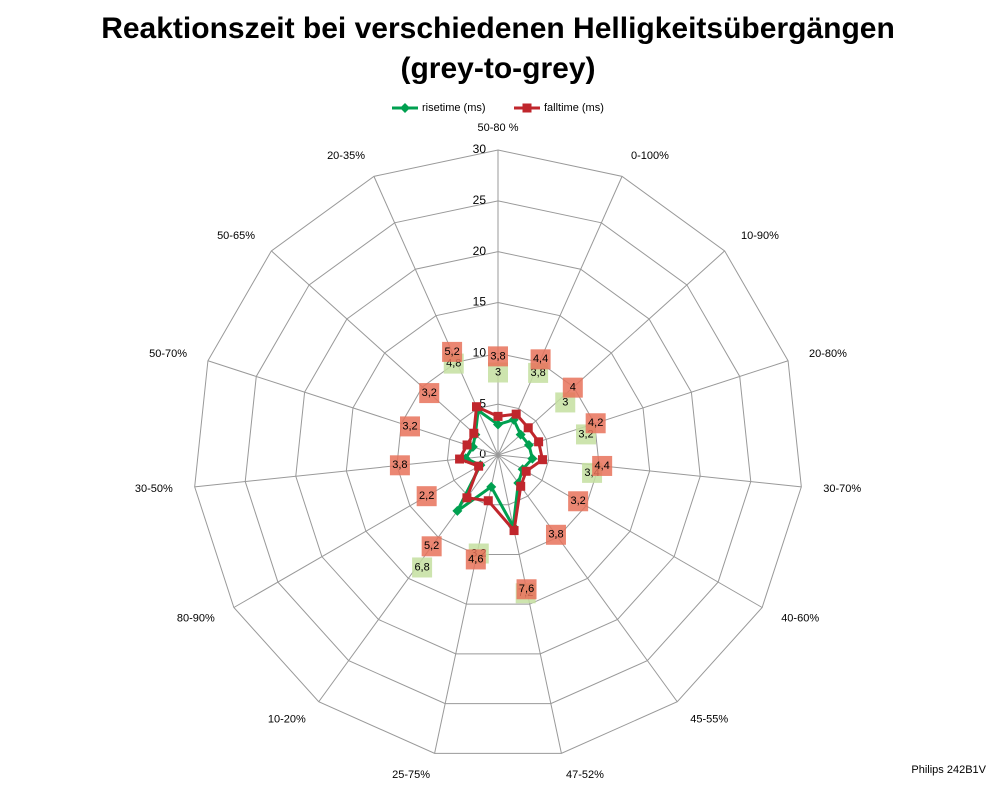 Image resolution: width=998 pixels, height=786 pixels. Describe the element at coordinates (287, 719) in the screenshot. I see `category-label: 10-20%` at that location.